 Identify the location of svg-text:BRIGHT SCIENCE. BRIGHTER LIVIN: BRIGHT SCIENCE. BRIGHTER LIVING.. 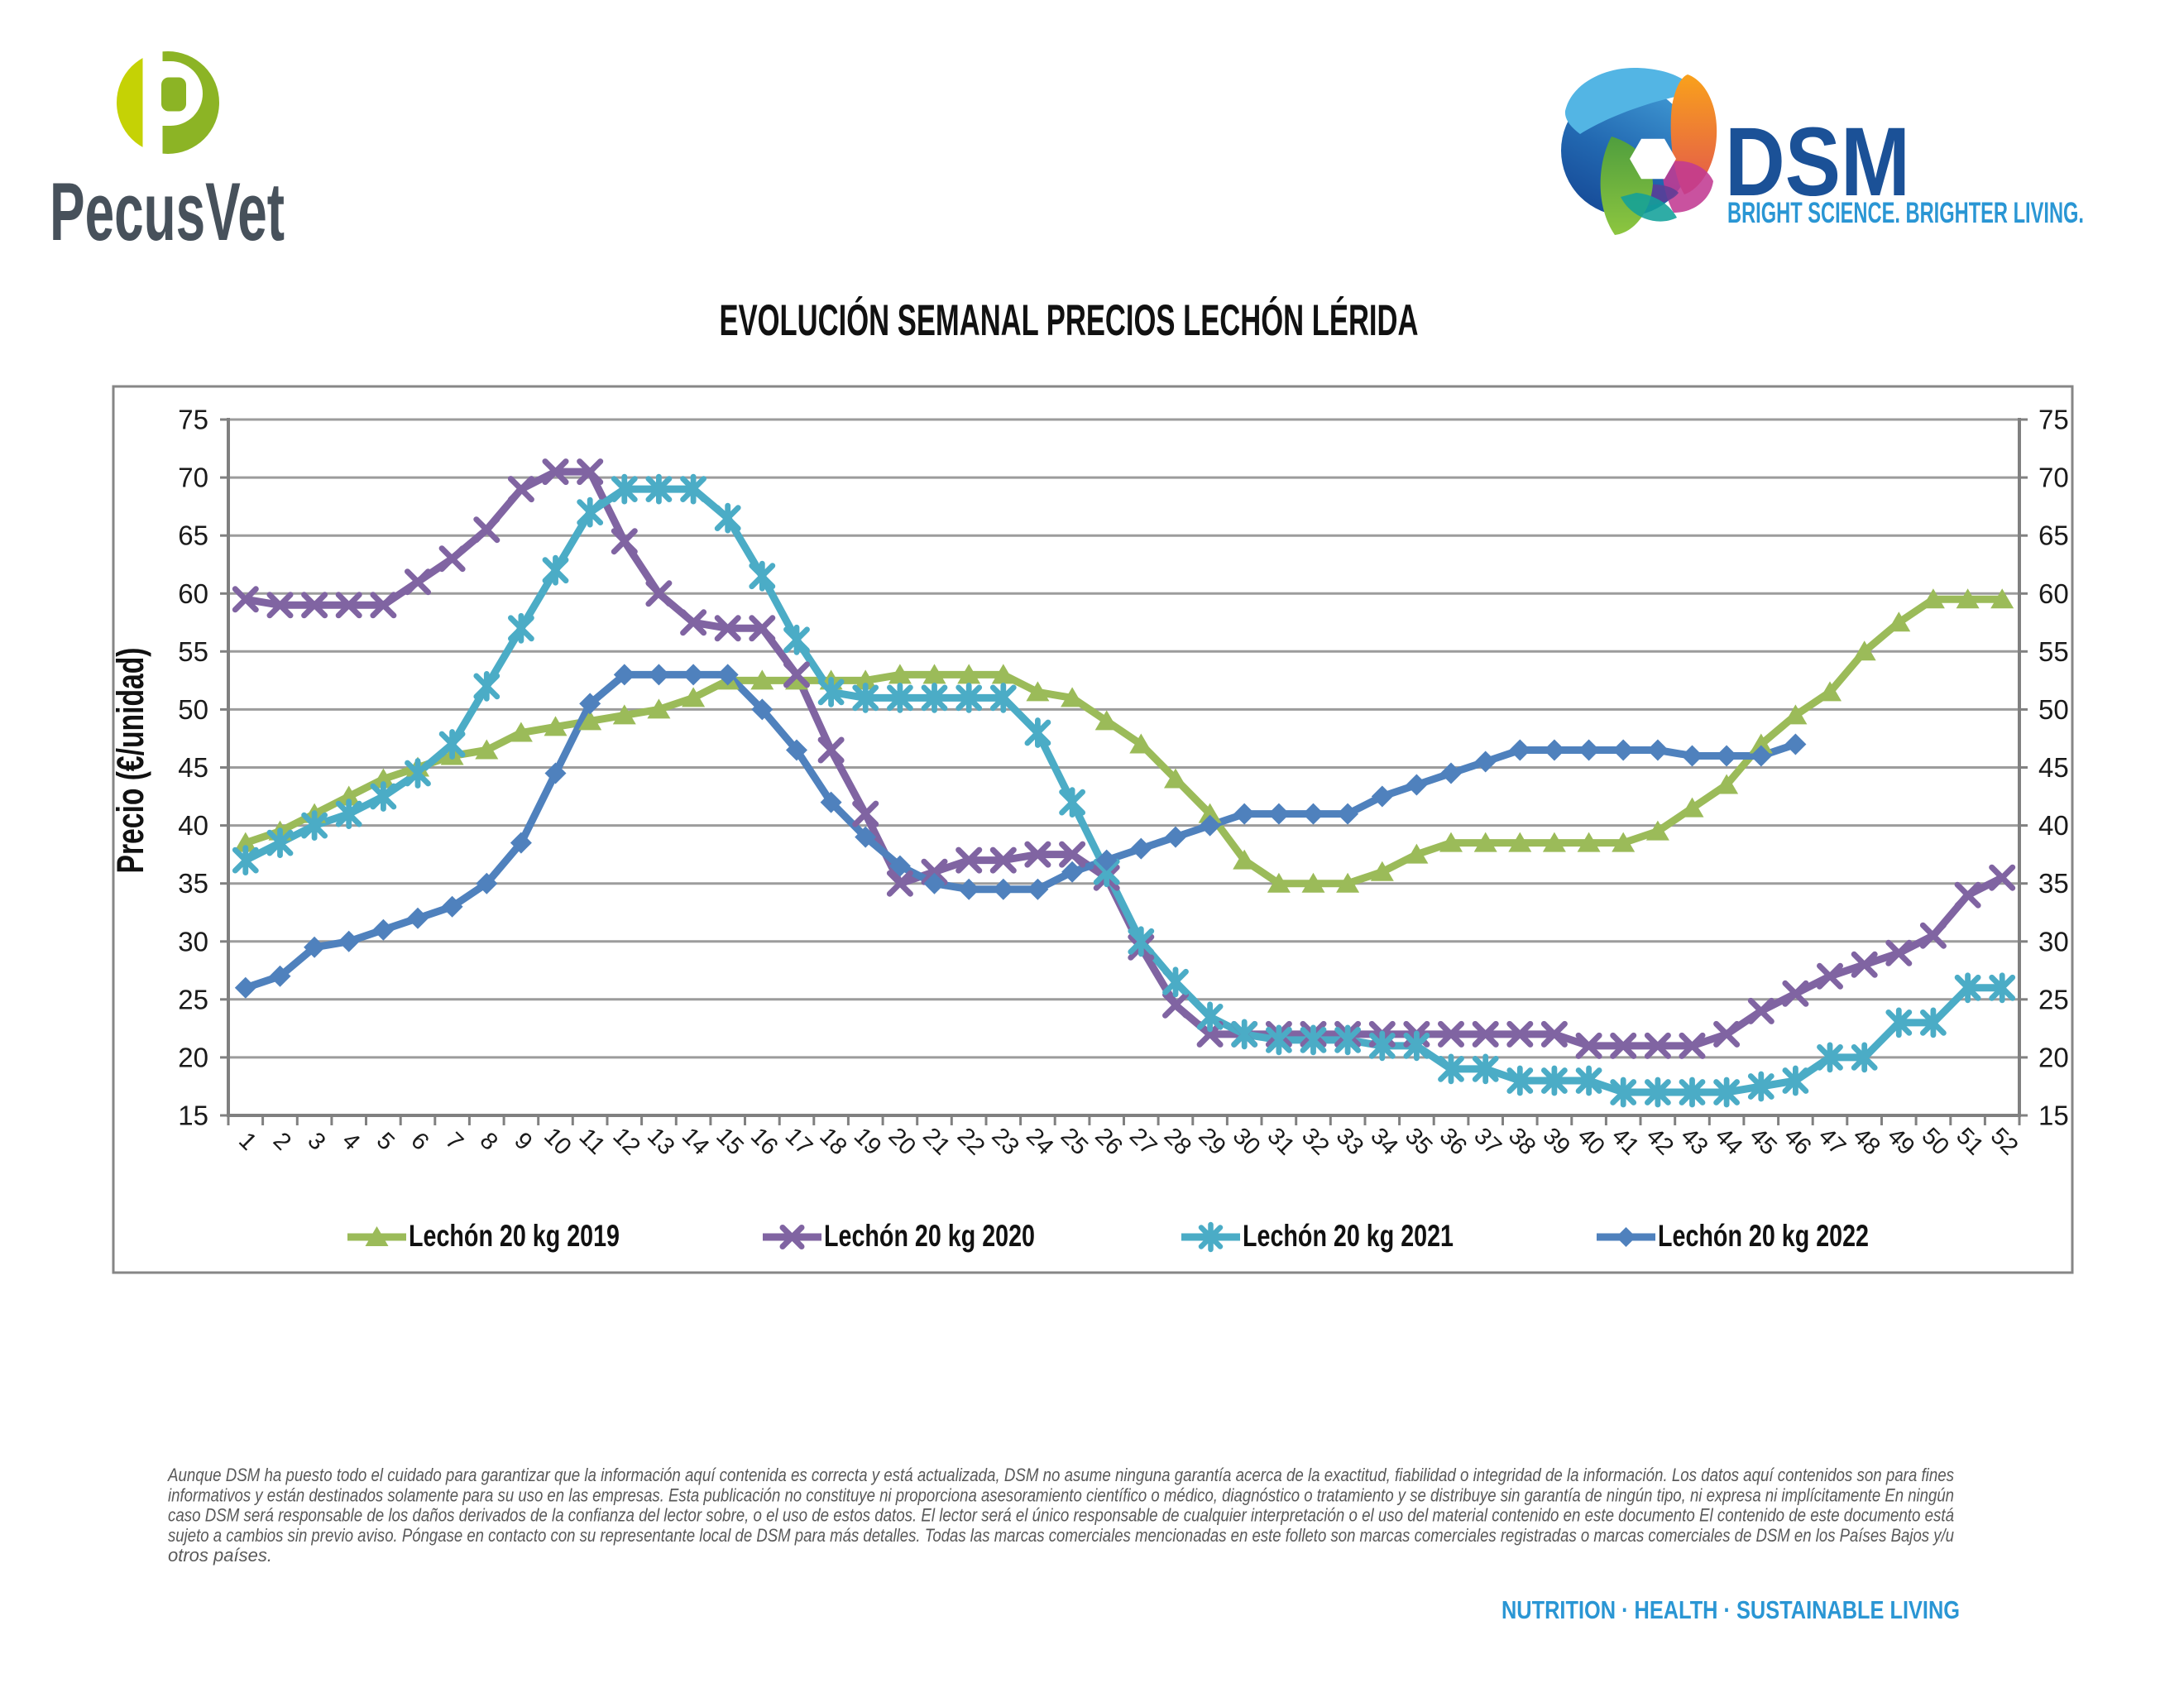
(1905, 213).